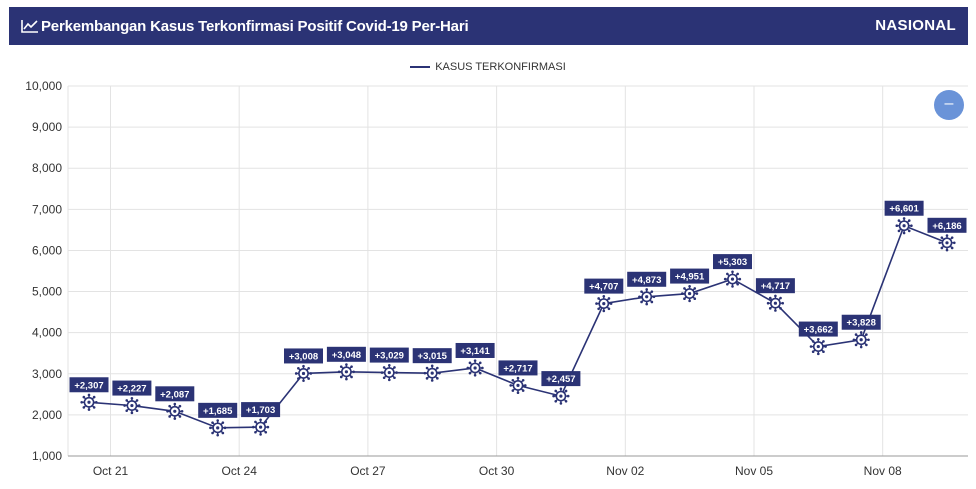  What do you see at coordinates (517, 368) in the screenshot?
I see `data-label: +2,717` at bounding box center [517, 368].